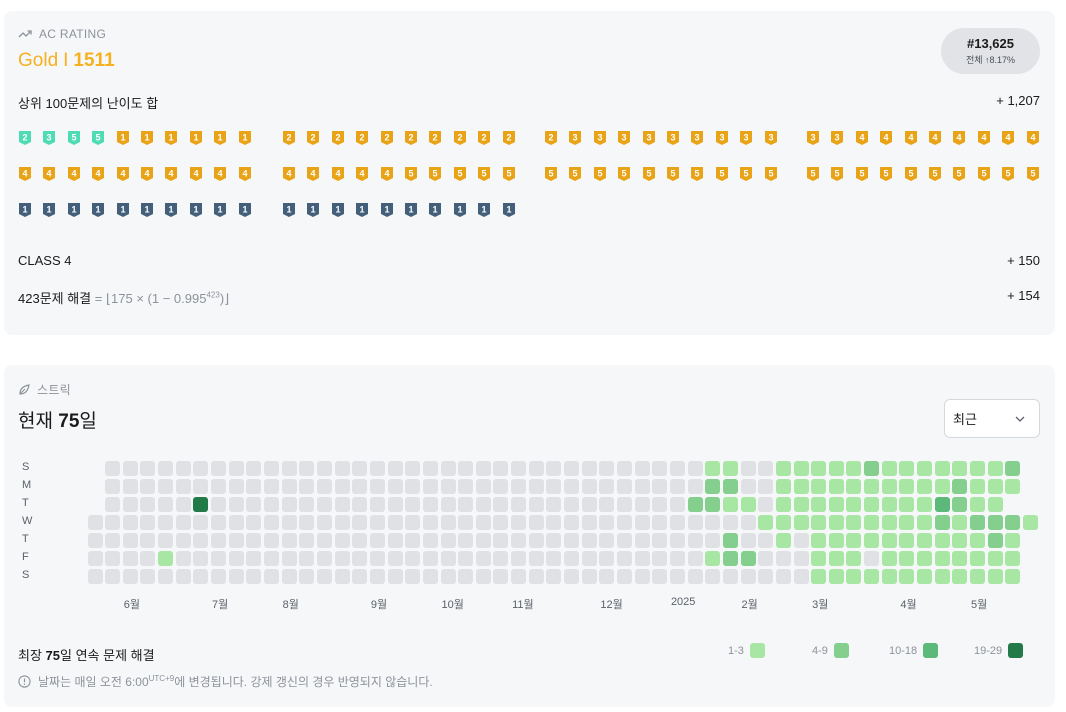 The image size is (1066, 712). I want to click on tier-badge-gold-2: 2, so click(484, 138).